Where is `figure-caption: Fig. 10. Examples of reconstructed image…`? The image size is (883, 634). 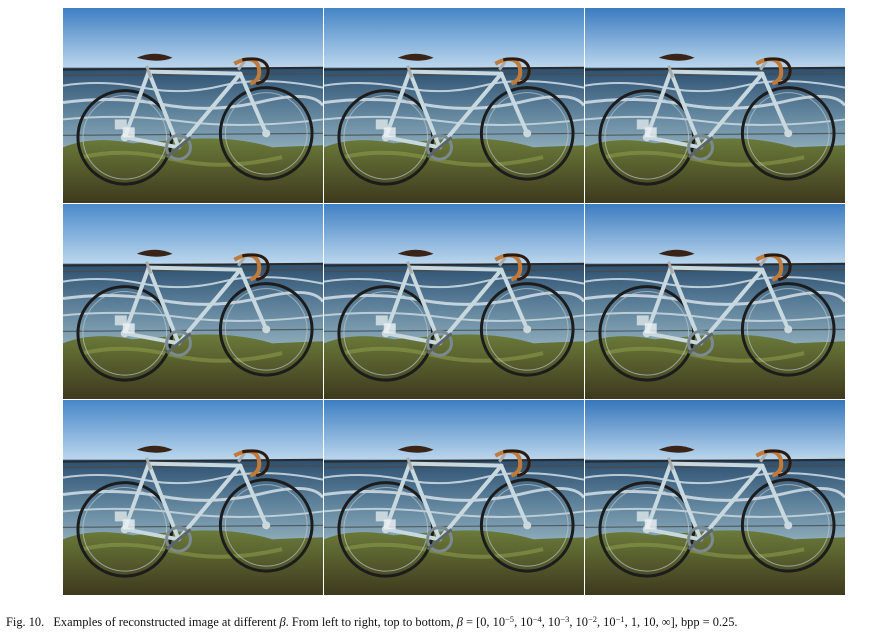
figure-caption: Fig. 10. Examples of reconstructed image… is located at coordinates (443, 622).